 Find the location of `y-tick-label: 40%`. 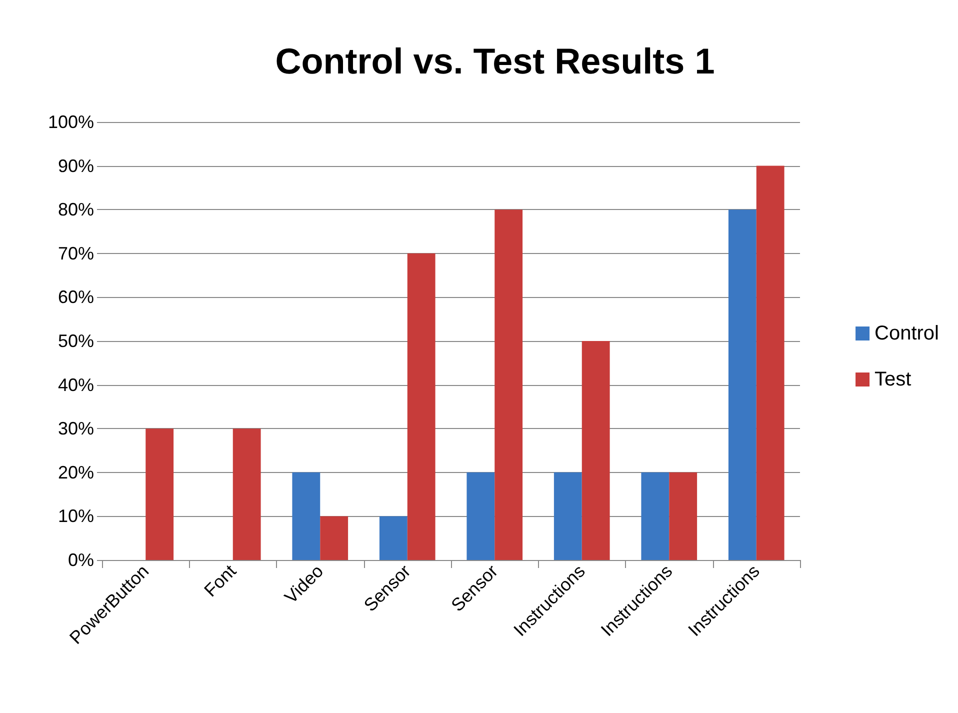

y-tick-label: 40% is located at coordinates (76, 384).